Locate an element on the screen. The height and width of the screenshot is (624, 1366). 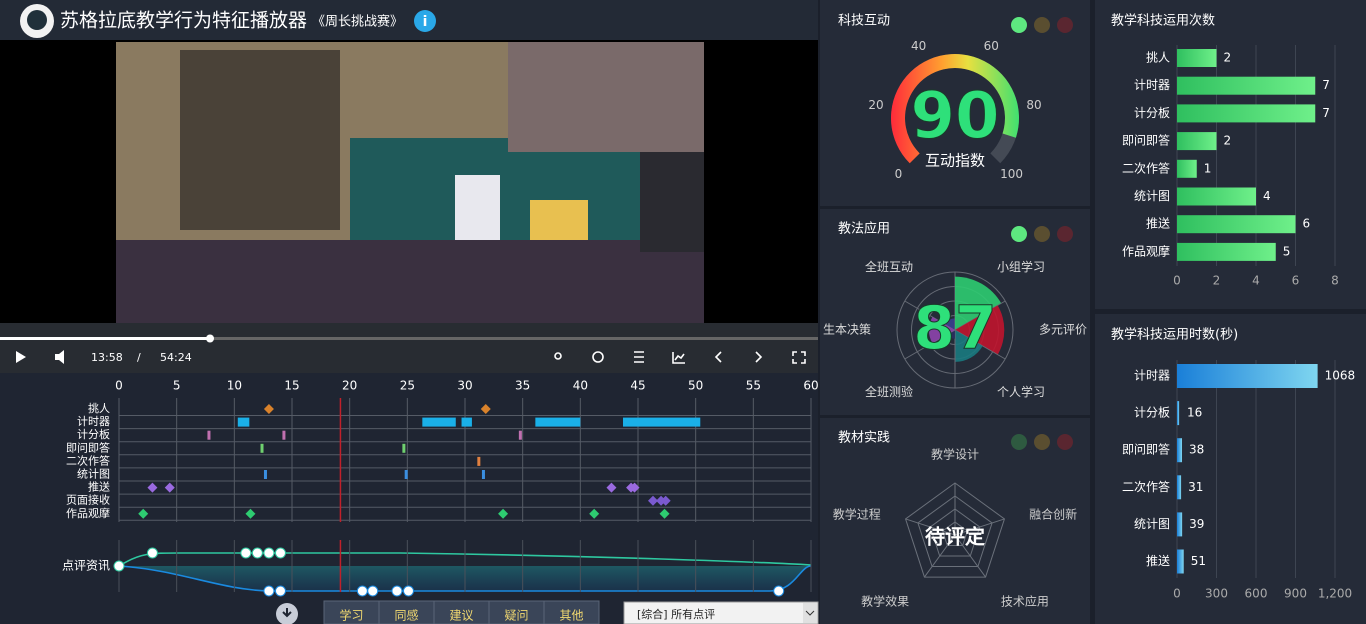
status-lights is located at coordinates (1042, 233).